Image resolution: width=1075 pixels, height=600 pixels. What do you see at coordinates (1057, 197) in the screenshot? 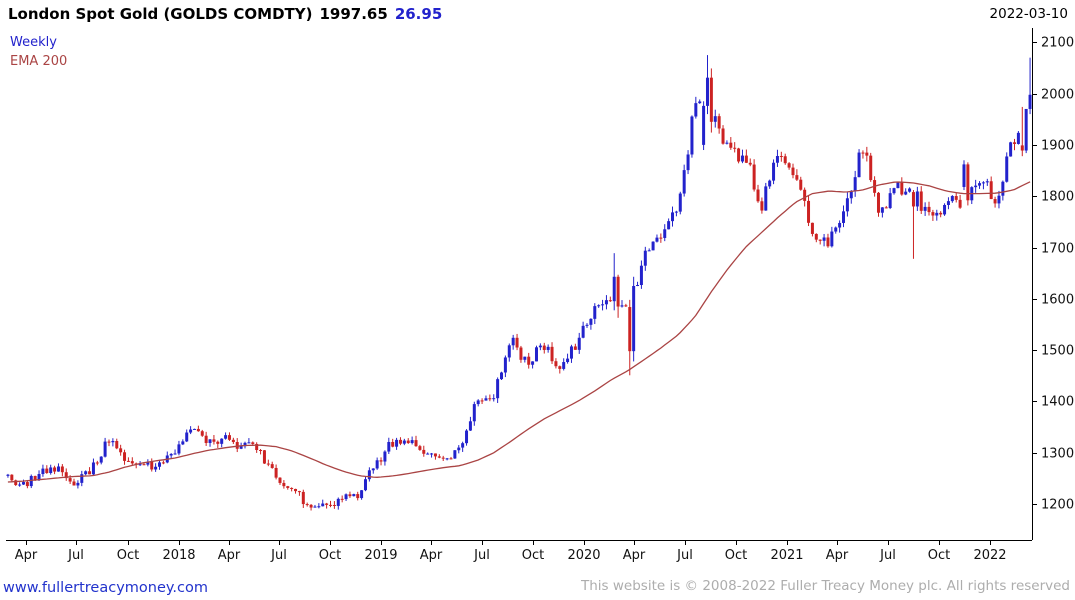
I see `svg-text: 1800` at bounding box center [1057, 197].